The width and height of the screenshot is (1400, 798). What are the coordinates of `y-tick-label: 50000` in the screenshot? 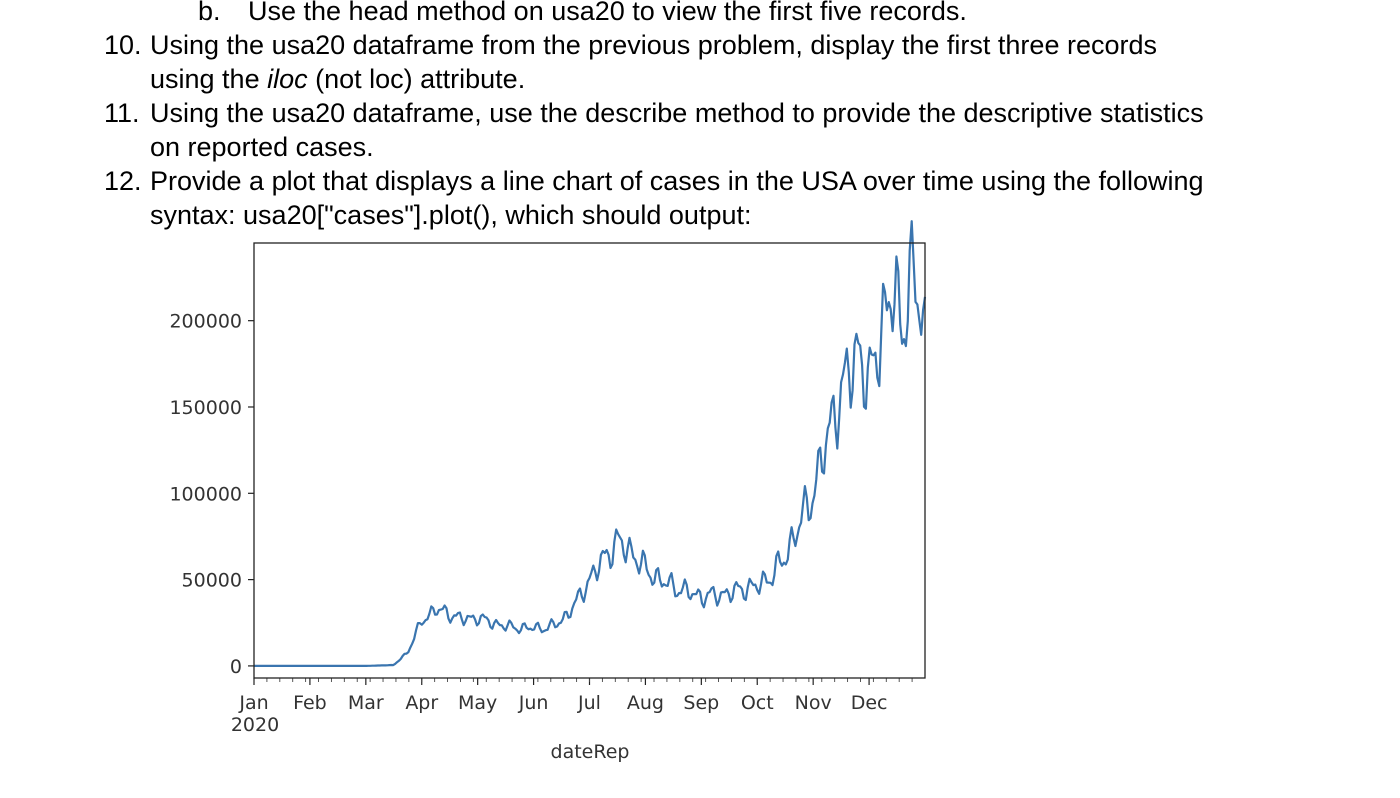 It's located at (212, 581).